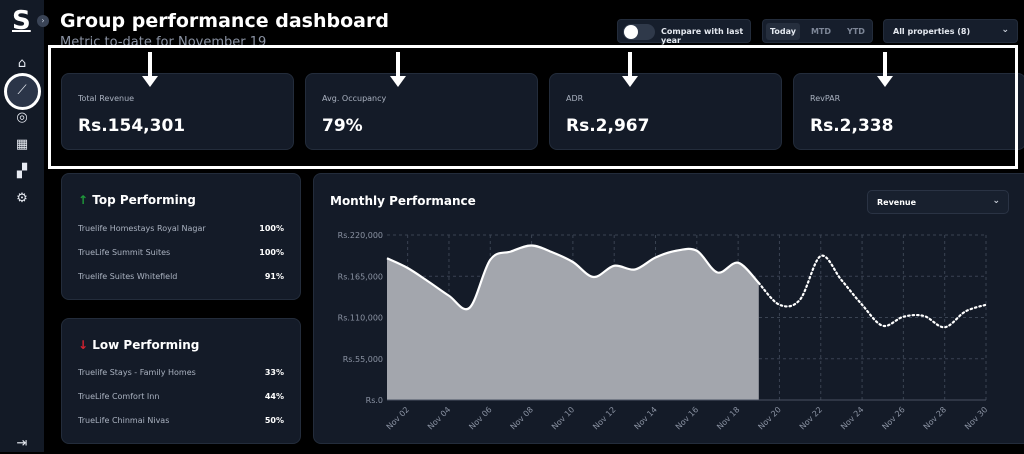 This screenshot has height=454, width=1024. Describe the element at coordinates (575, 98) in the screenshot. I see `kpi-label: ADR` at that location.